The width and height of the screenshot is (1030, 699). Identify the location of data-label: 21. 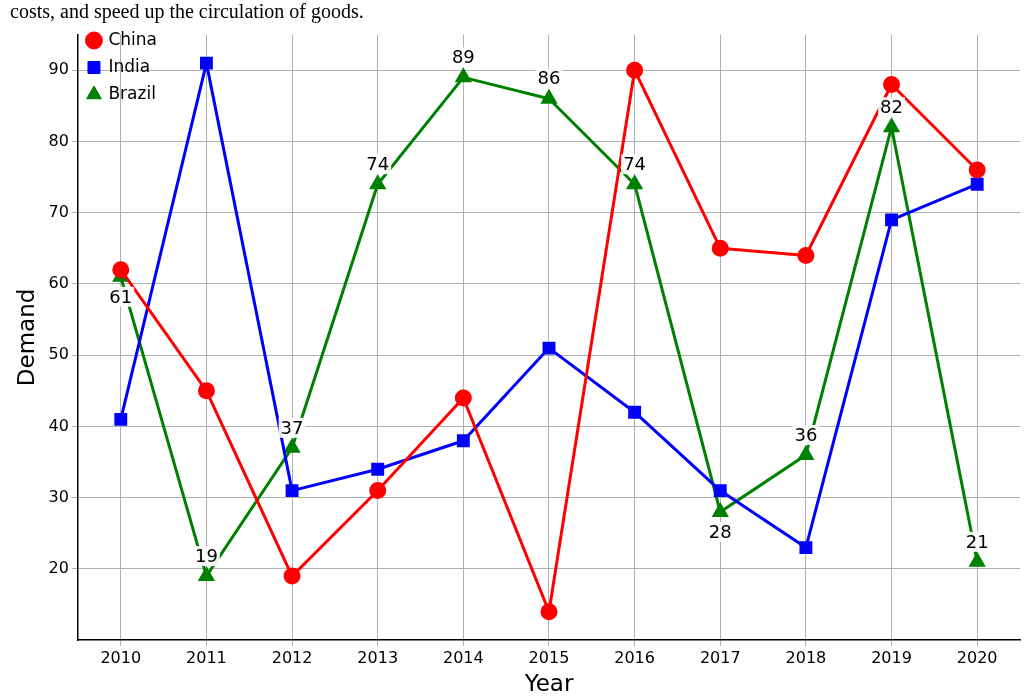
(977, 541).